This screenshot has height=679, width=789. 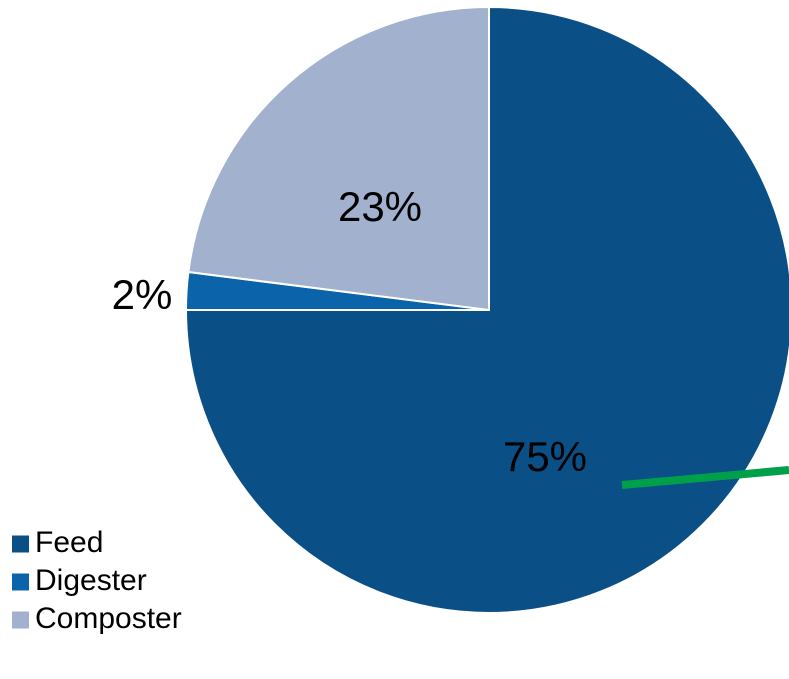 I want to click on slice-label-digester: 2%, so click(x=142, y=294).